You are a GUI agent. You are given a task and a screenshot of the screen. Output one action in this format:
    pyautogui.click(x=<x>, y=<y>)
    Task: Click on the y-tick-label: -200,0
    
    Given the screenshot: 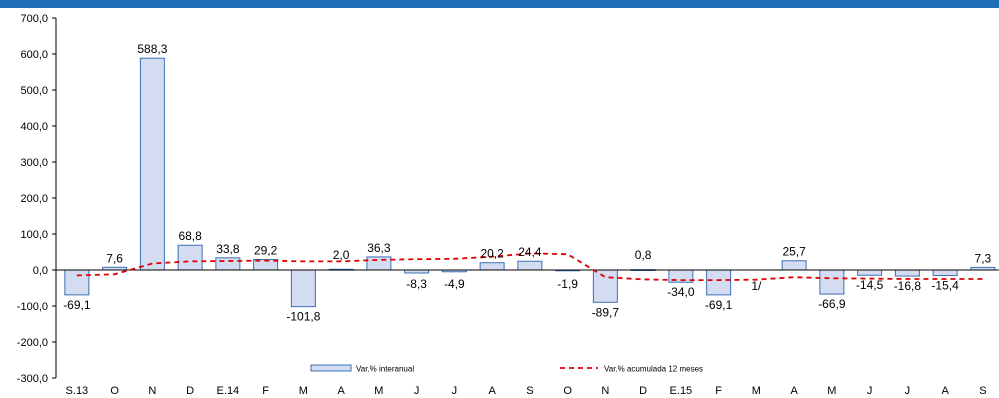 What is the action you would take?
    pyautogui.click(x=32, y=343)
    